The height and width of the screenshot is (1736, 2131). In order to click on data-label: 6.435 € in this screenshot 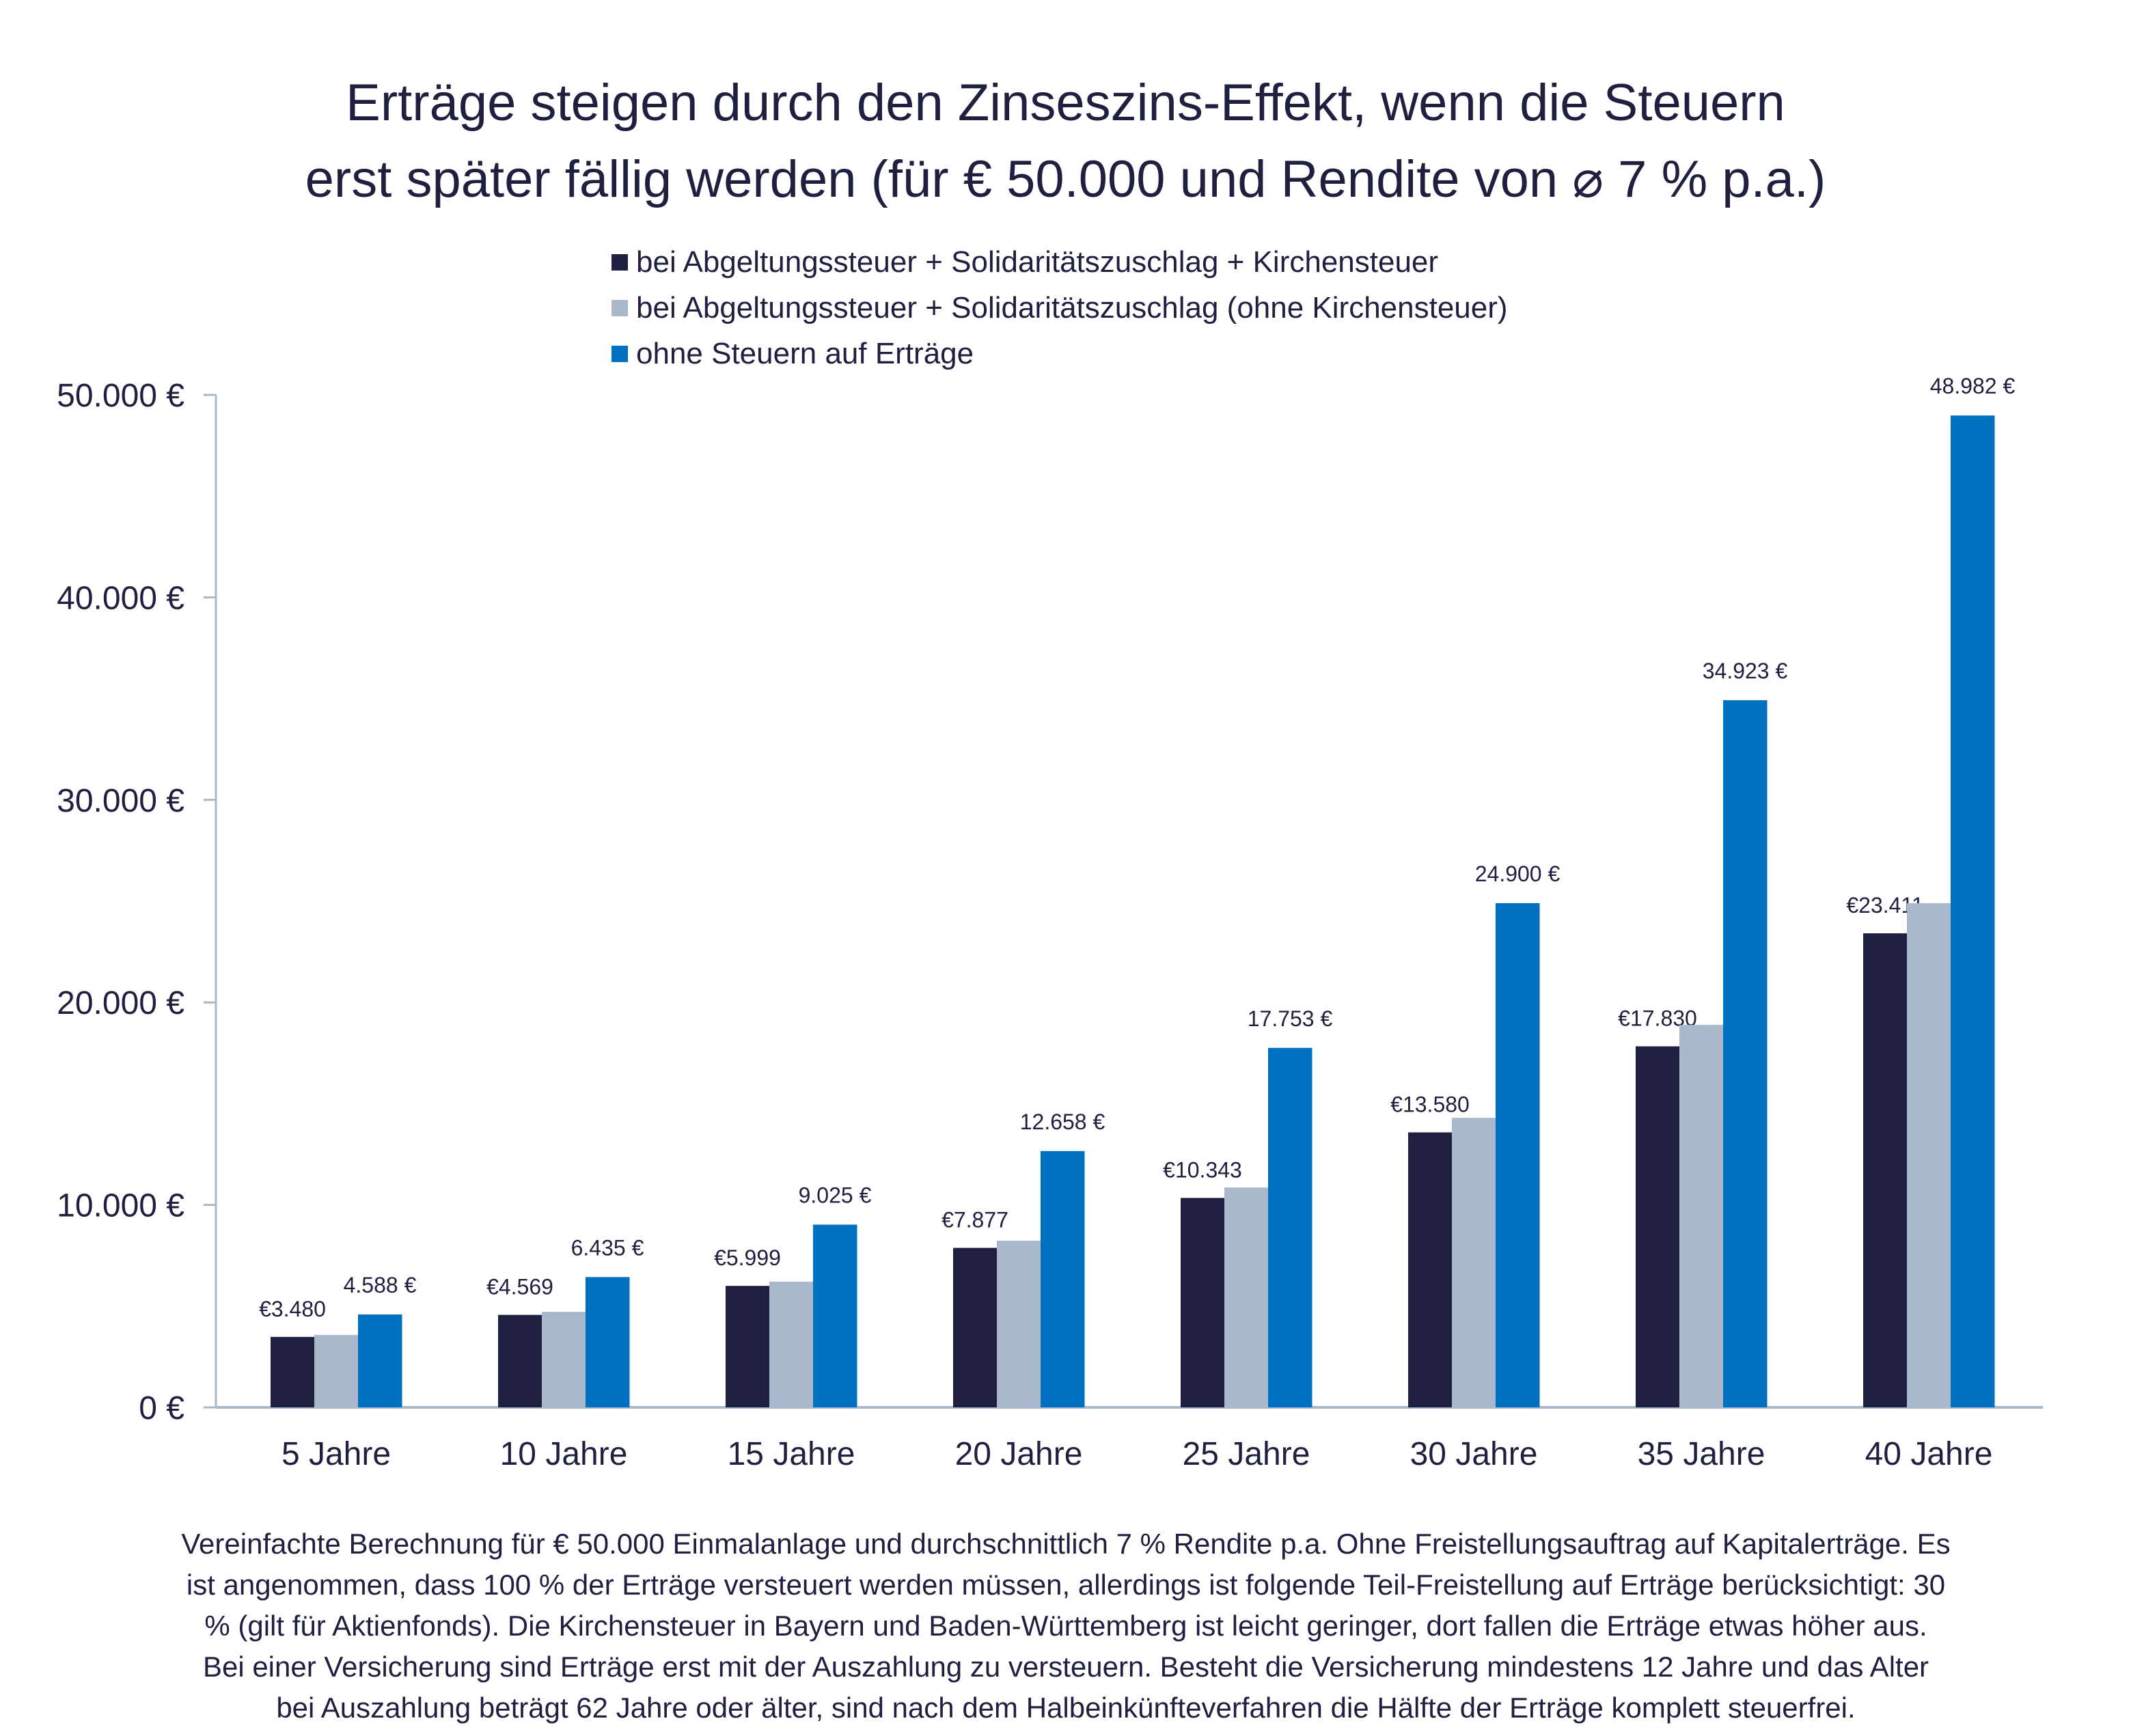, I will do `click(607, 1247)`.